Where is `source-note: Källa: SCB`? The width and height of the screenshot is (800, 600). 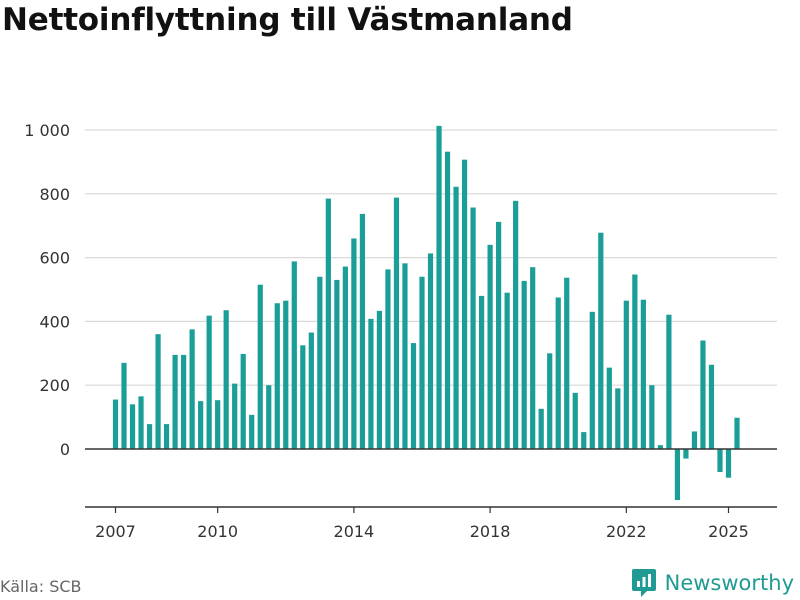
source-note: Källa: SCB is located at coordinates (41, 586).